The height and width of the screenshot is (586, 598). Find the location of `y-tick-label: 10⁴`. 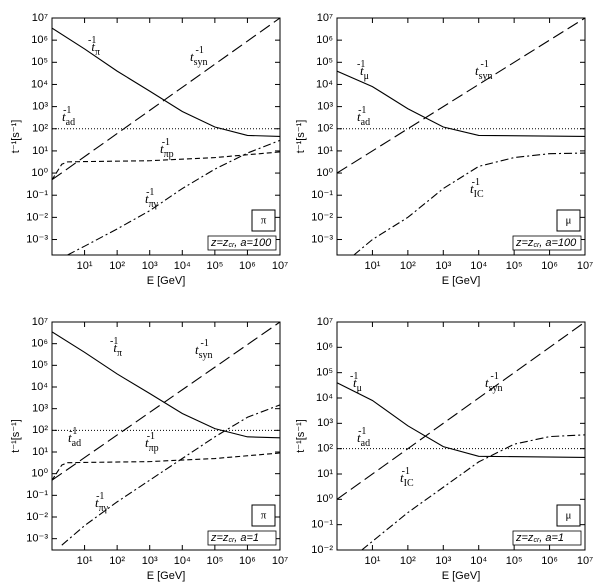

y-tick-label: 10⁴ is located at coordinates (39, 387).